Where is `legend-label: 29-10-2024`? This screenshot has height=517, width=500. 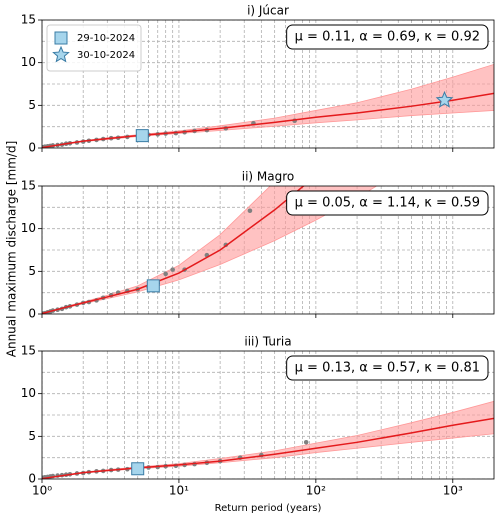
legend-label: 29-10-2024 is located at coordinates (106, 38).